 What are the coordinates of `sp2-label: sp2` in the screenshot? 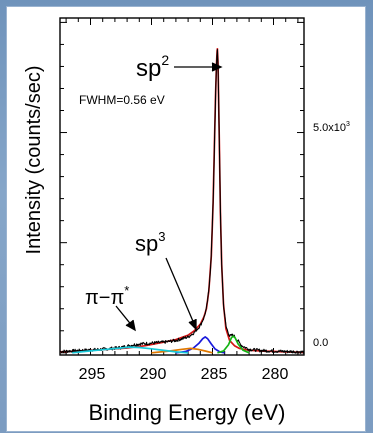 It's located at (152, 67).